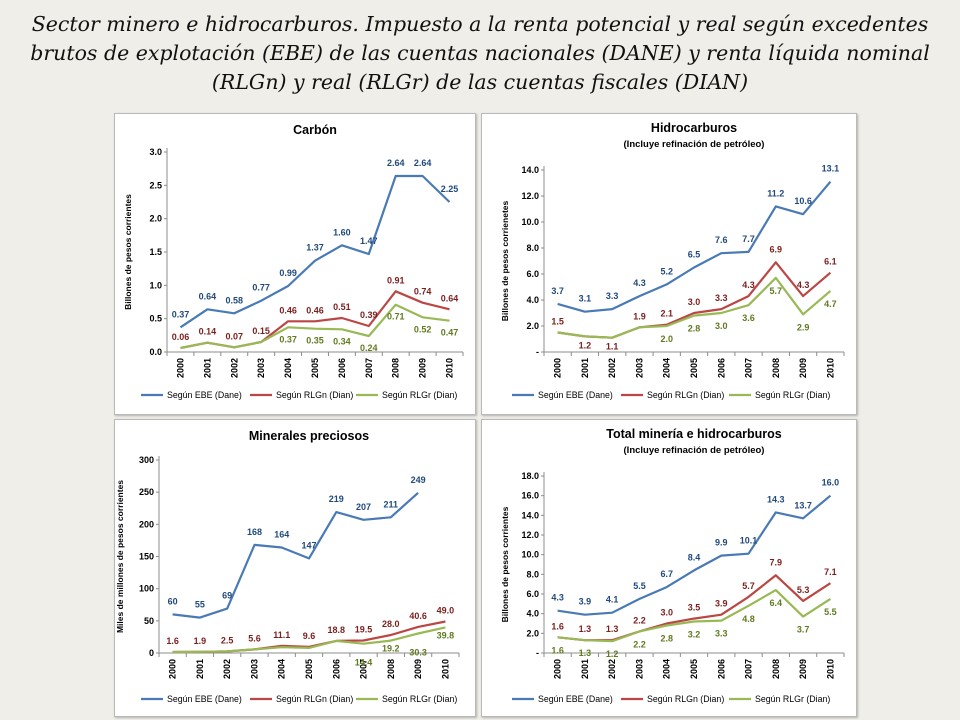  Describe the element at coordinates (281, 635) in the screenshot. I see `data-label-rlgn: 11.1` at that location.